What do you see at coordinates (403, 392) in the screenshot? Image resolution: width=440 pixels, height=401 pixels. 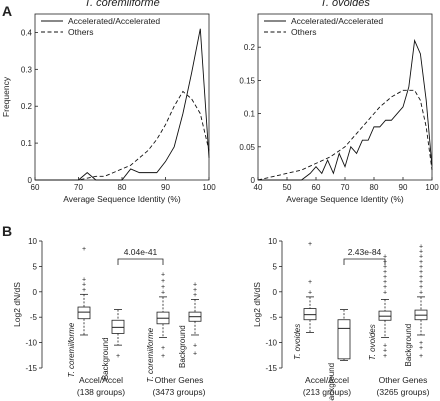 I see `group-sublabel: (3265 groups)` at bounding box center [403, 392].